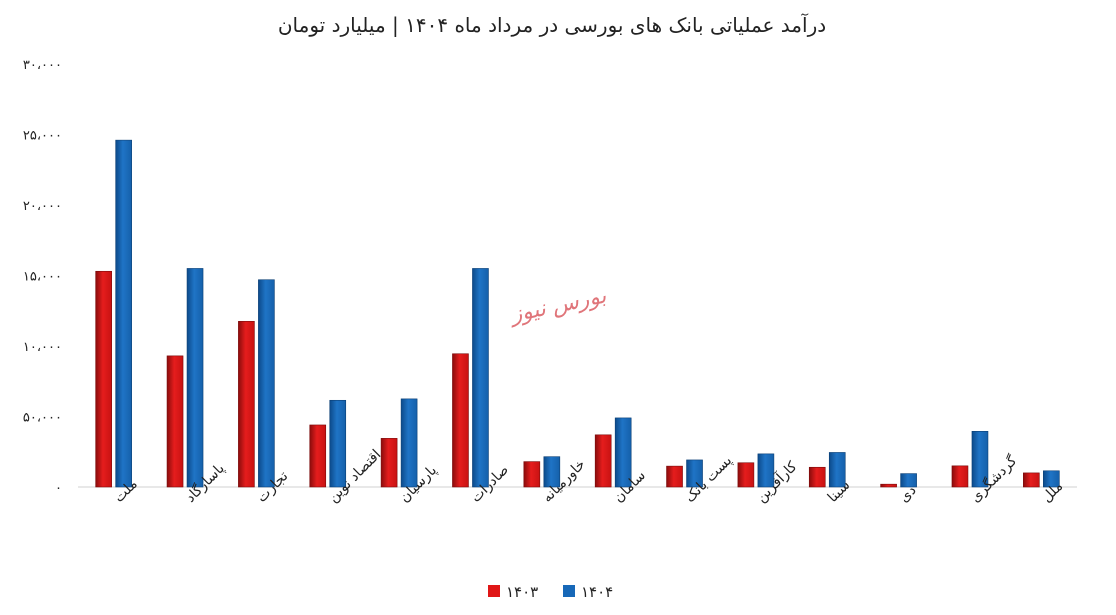 The height and width of the screenshot is (615, 1116). What do you see at coordinates (557, 305) in the screenshot?
I see `watermark-text: بورس نیوز` at bounding box center [557, 305].